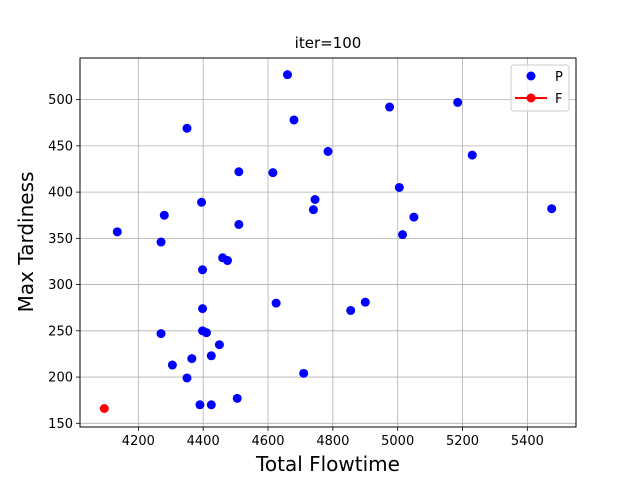 Image resolution: width=640 pixels, height=480 pixels. What do you see at coordinates (531, 76) in the screenshot?
I see `legend-marker-p` at bounding box center [531, 76].